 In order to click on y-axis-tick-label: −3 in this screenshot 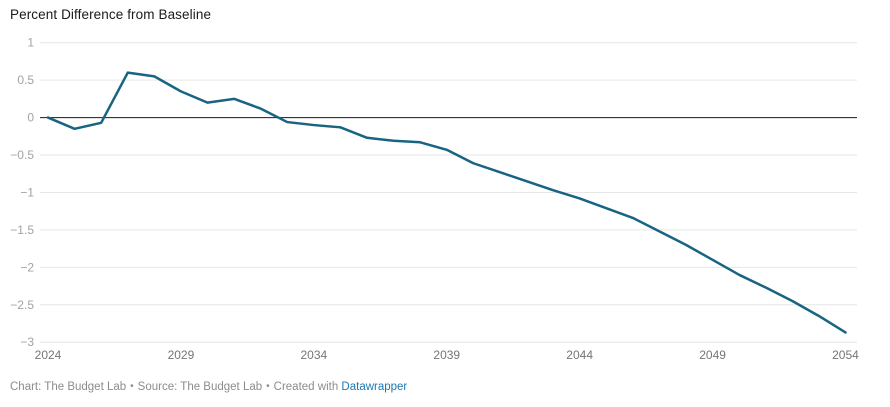, I will do `click(27, 342)`.